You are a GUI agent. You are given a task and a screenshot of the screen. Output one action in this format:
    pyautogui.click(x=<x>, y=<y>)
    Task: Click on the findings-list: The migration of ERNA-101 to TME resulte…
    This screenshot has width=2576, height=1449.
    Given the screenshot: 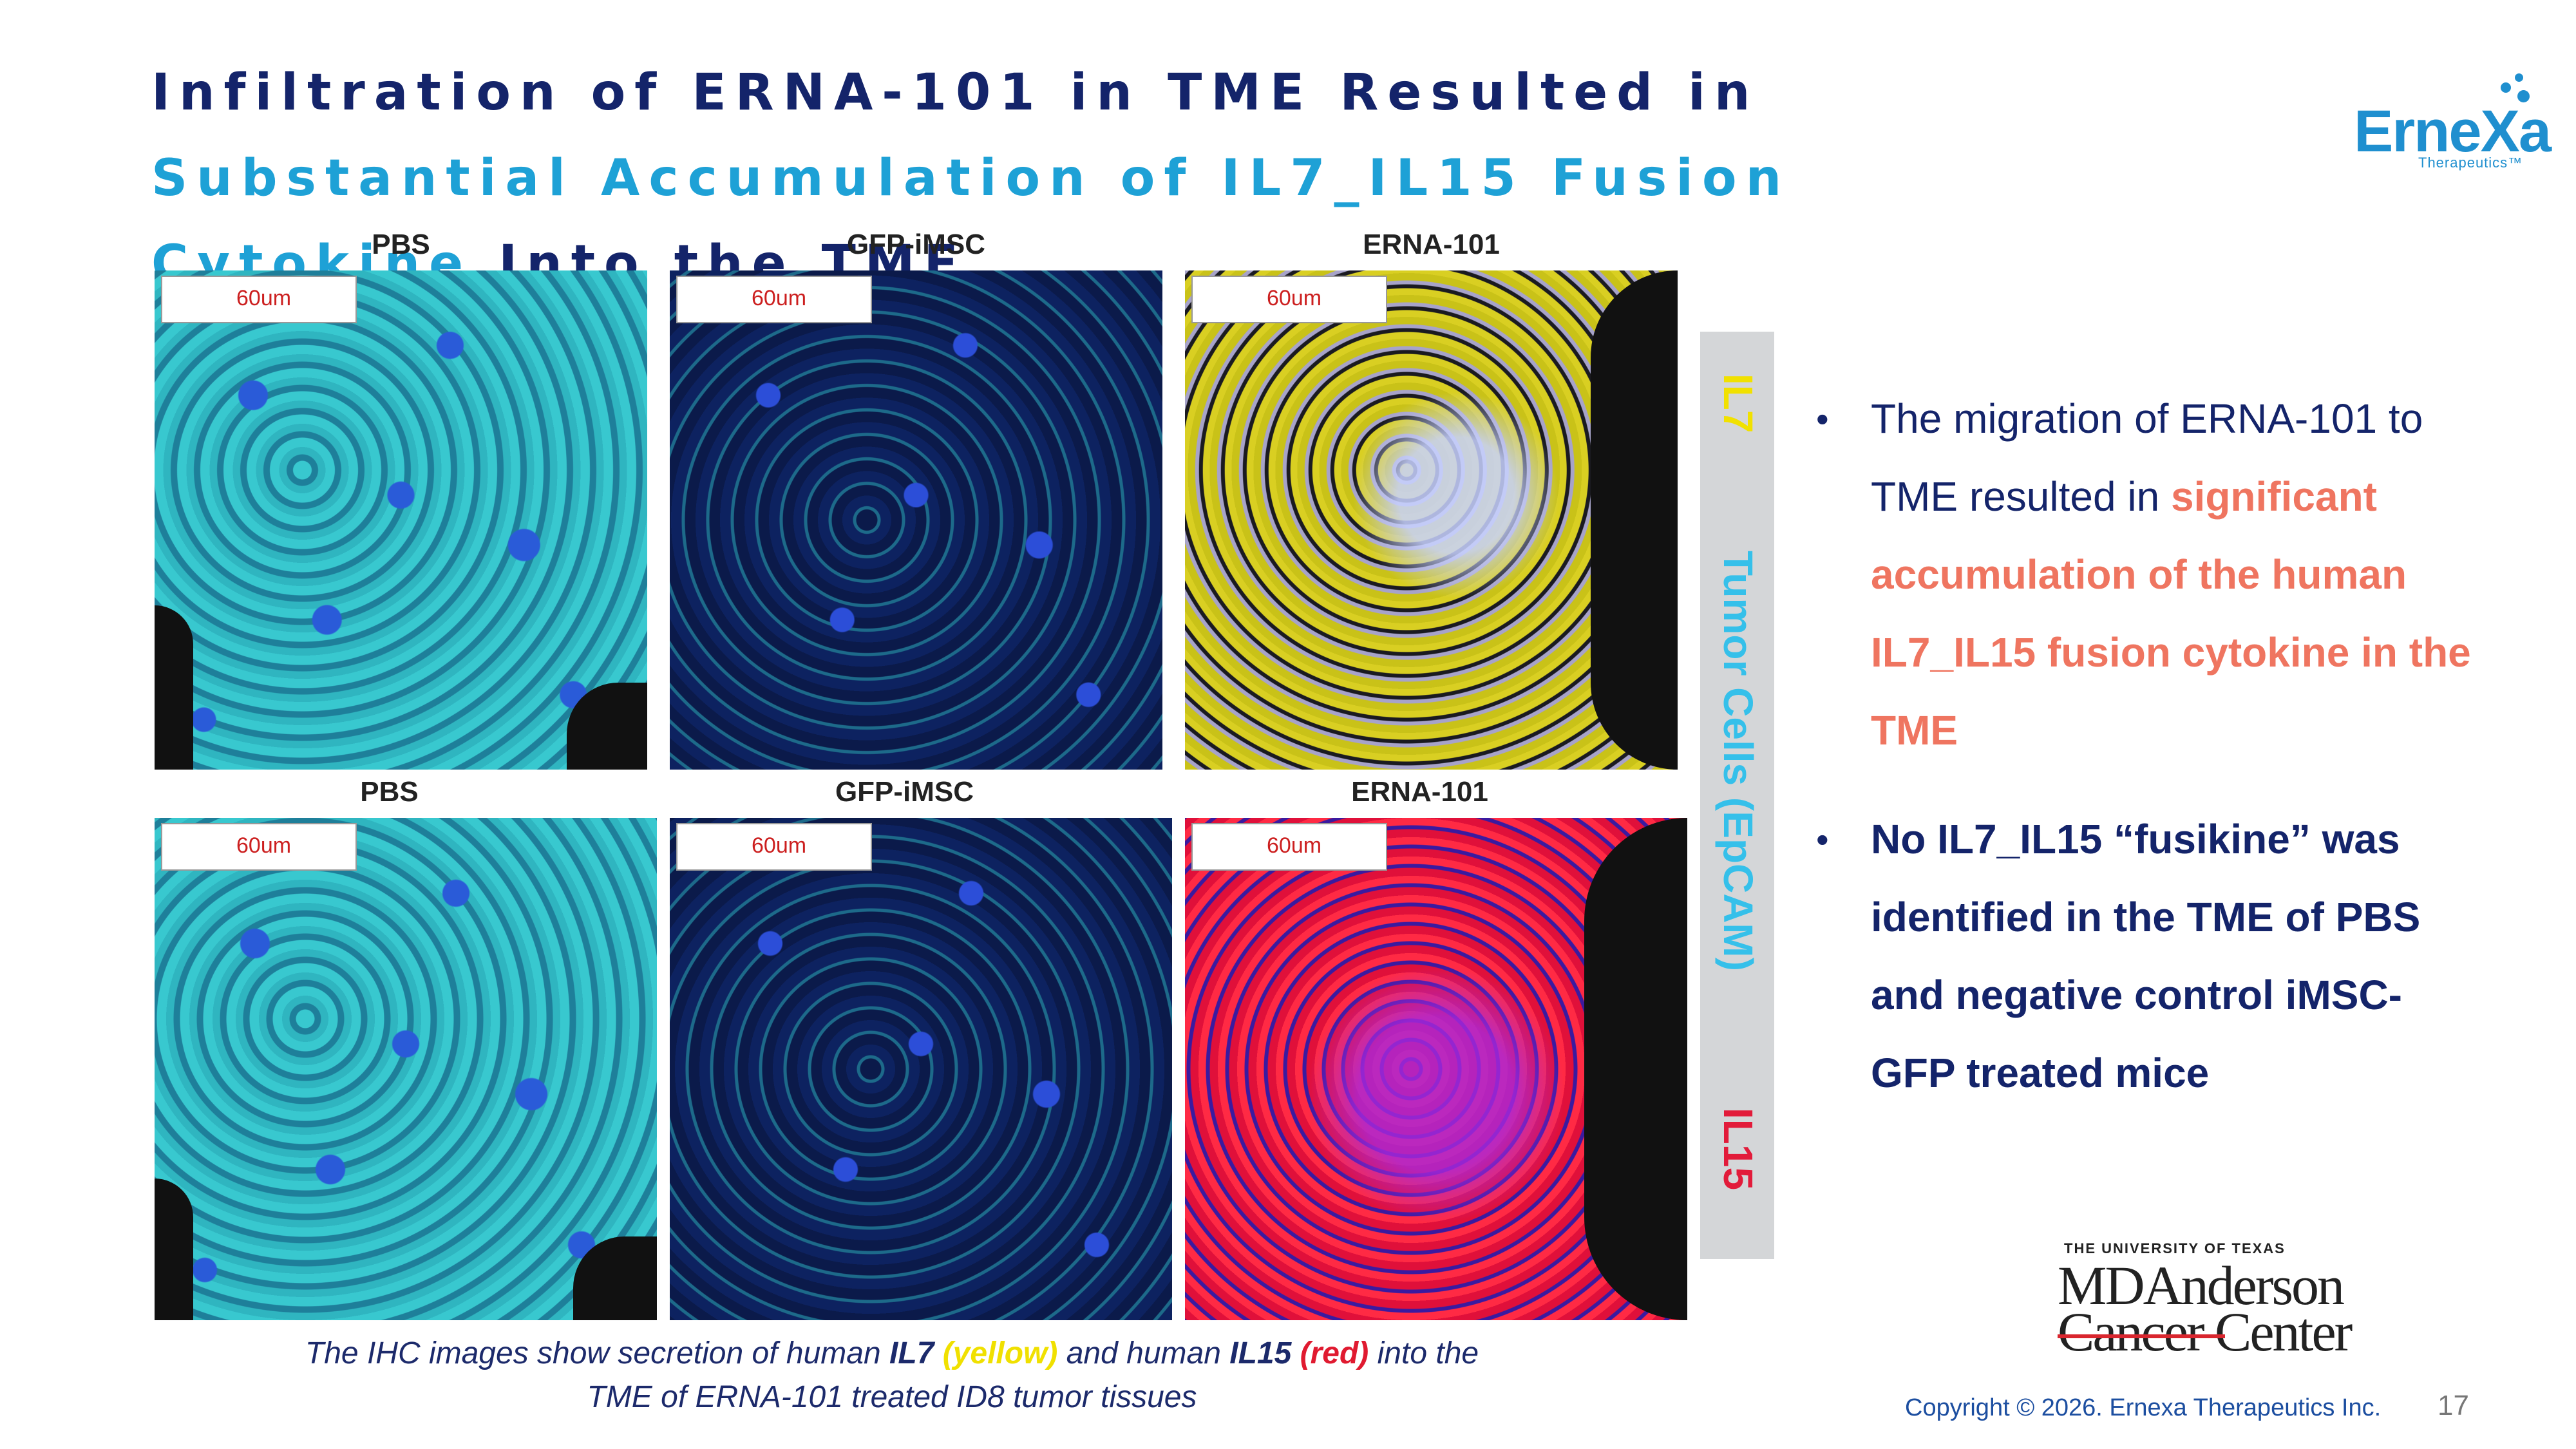 What is the action you would take?
    pyautogui.click(x=2141, y=746)
    